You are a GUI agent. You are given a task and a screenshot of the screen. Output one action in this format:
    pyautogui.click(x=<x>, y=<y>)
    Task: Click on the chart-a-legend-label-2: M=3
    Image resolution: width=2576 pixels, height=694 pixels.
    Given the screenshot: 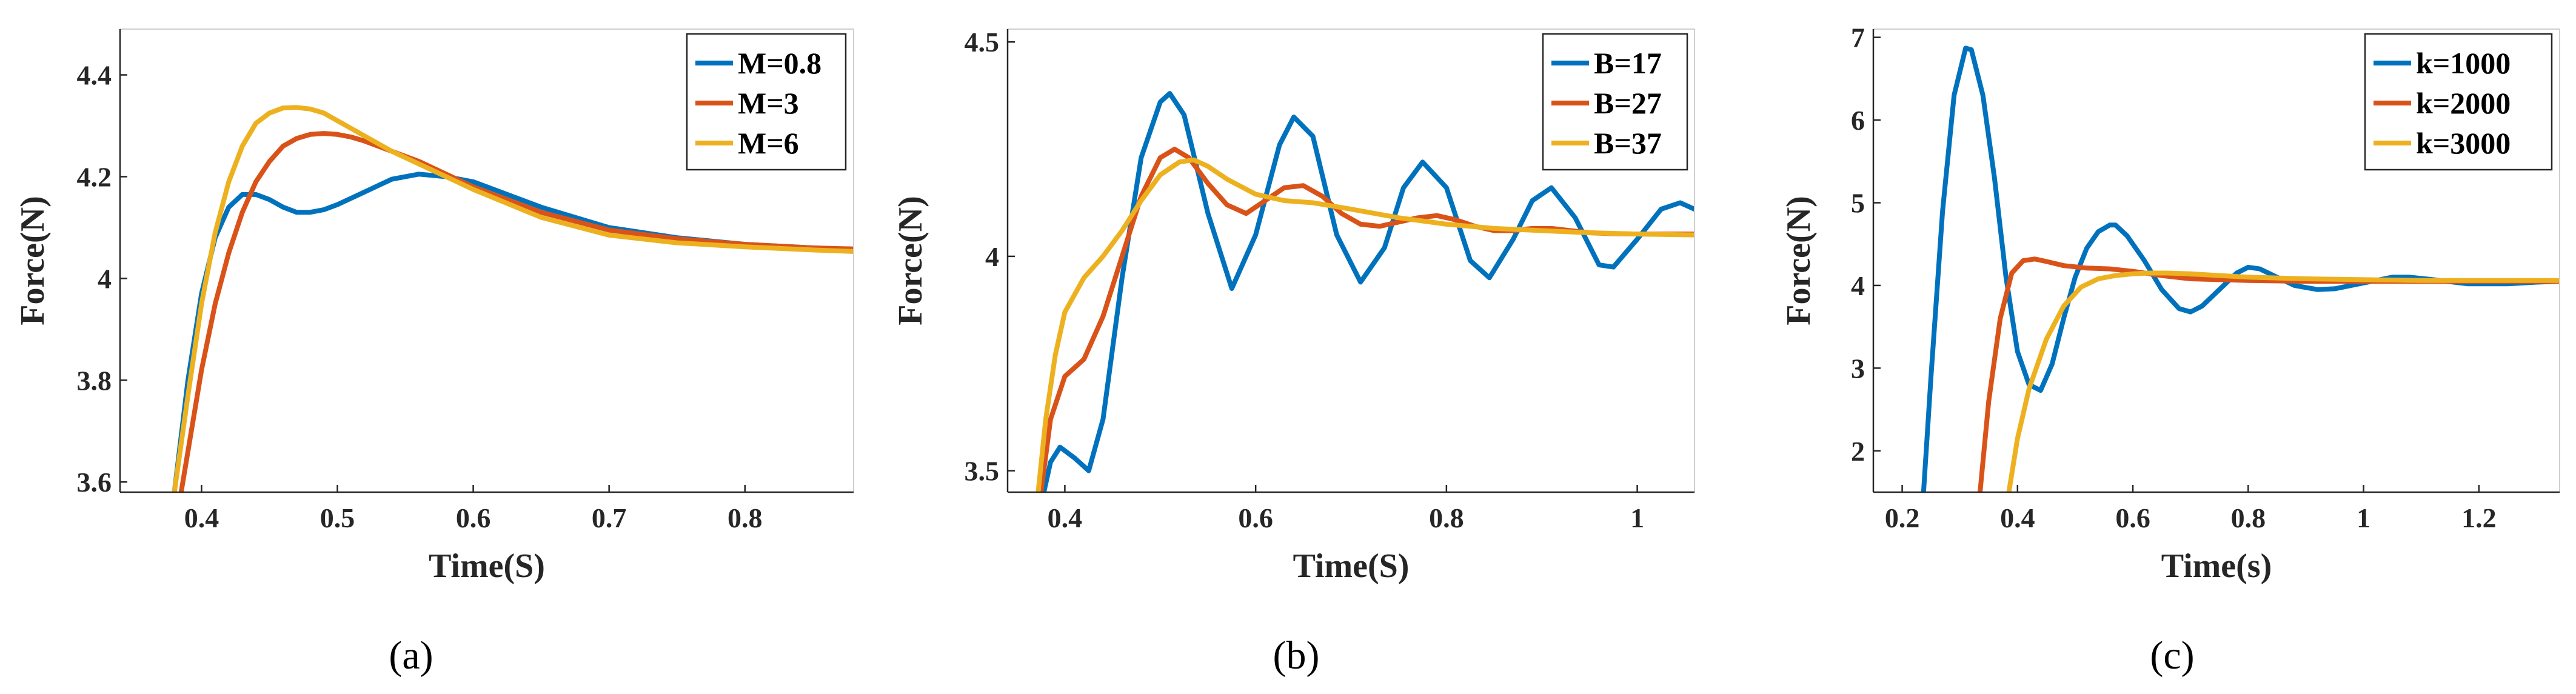 What is the action you would take?
    pyautogui.click(x=768, y=103)
    